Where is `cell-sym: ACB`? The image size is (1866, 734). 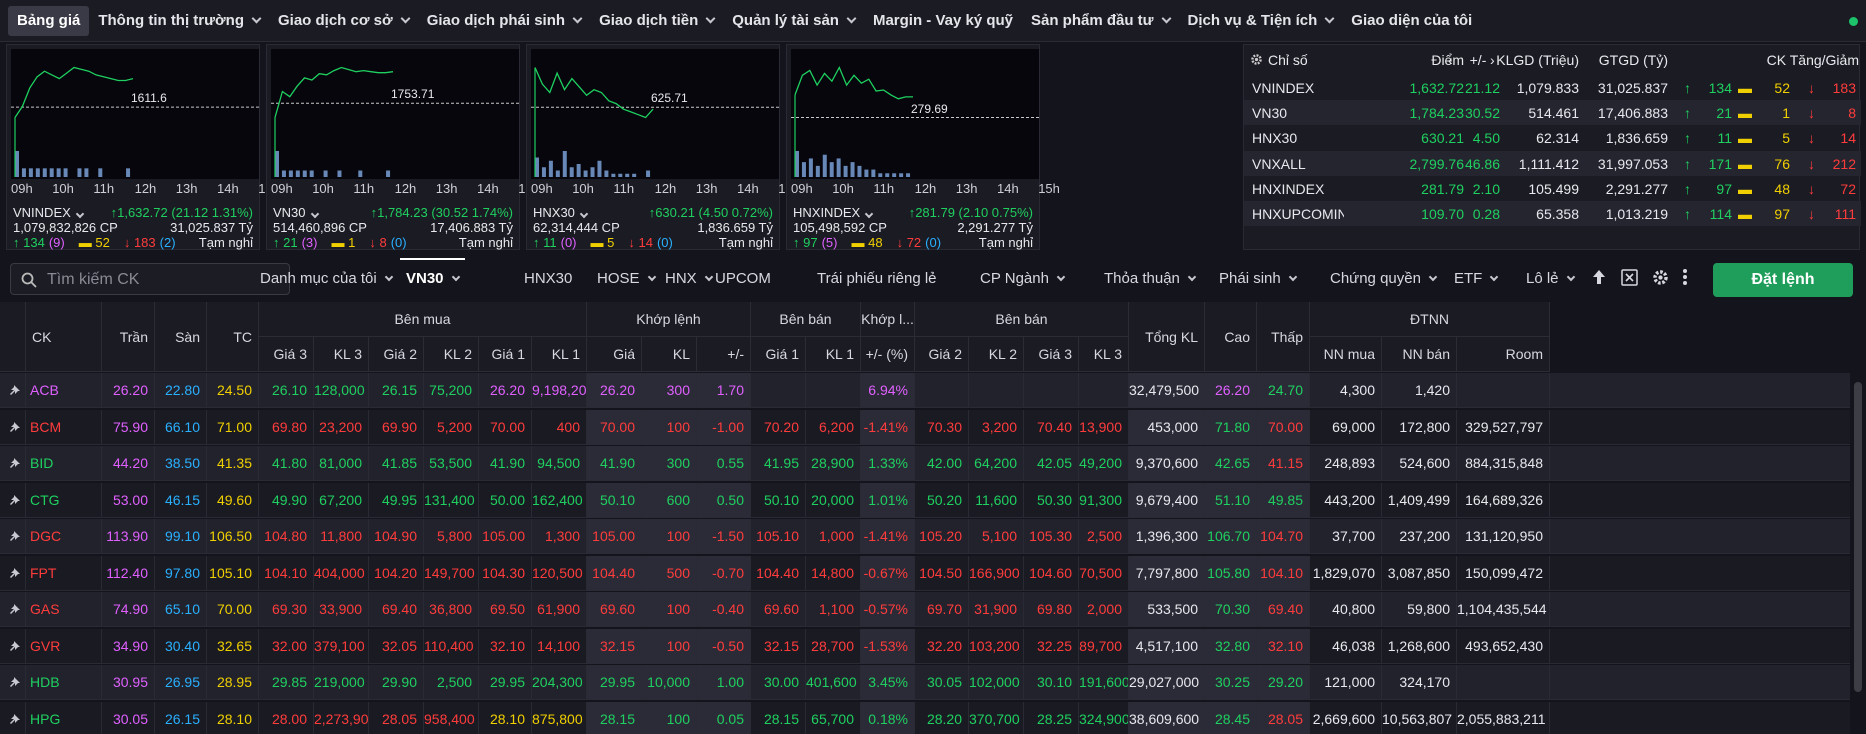
cell-sym: ACB is located at coordinates (64, 390).